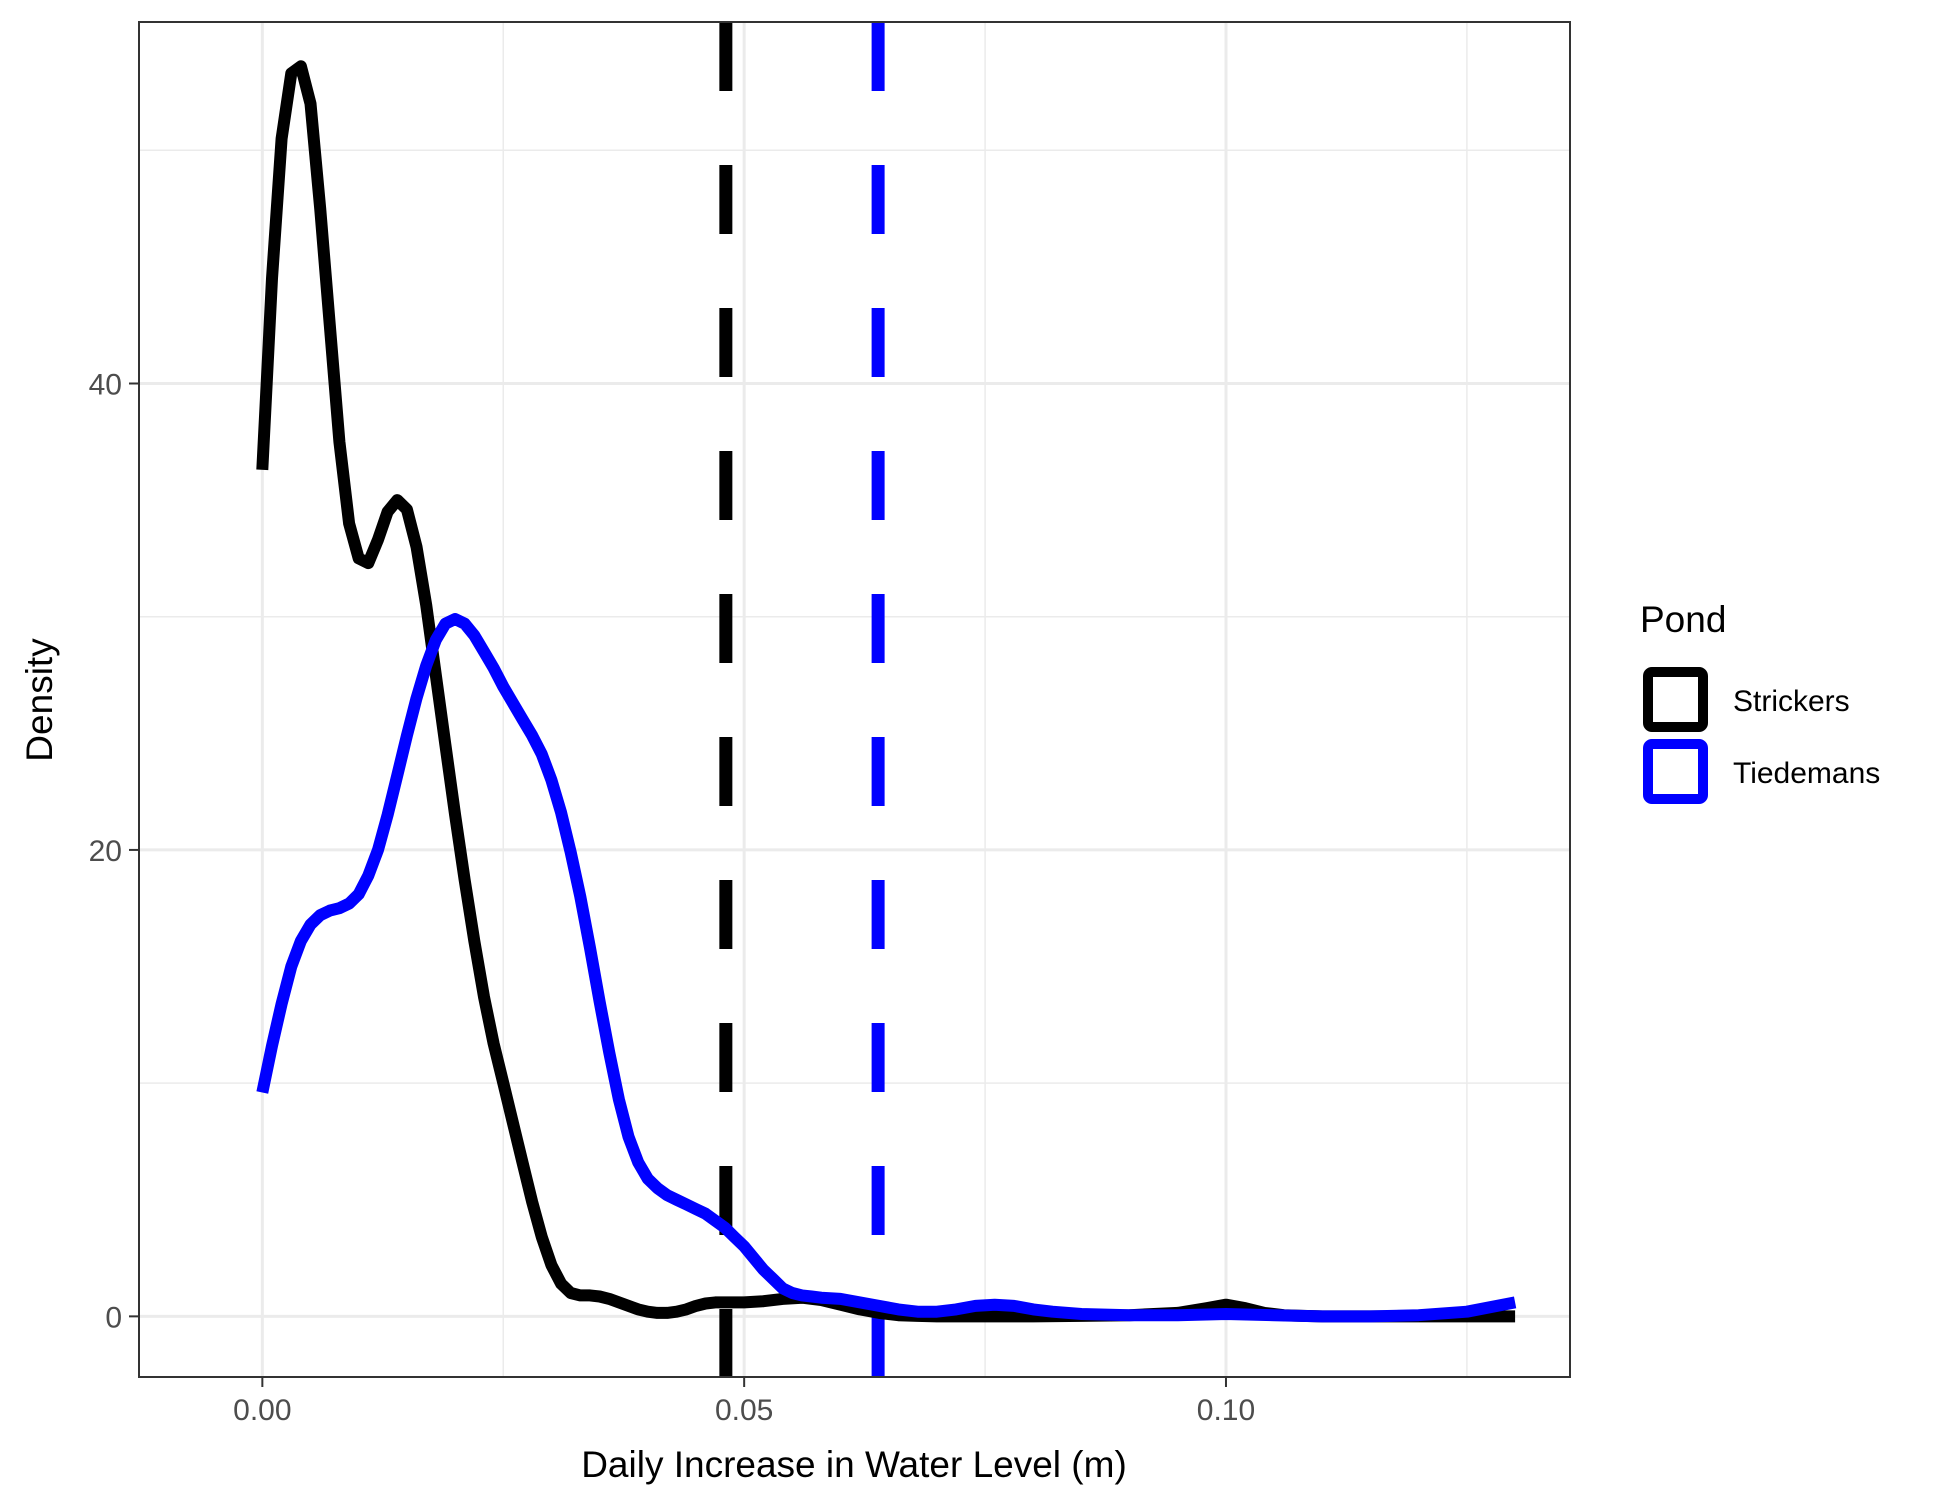  Describe the element at coordinates (113, 1317) in the screenshot. I see `y-tick-label: 0` at that location.